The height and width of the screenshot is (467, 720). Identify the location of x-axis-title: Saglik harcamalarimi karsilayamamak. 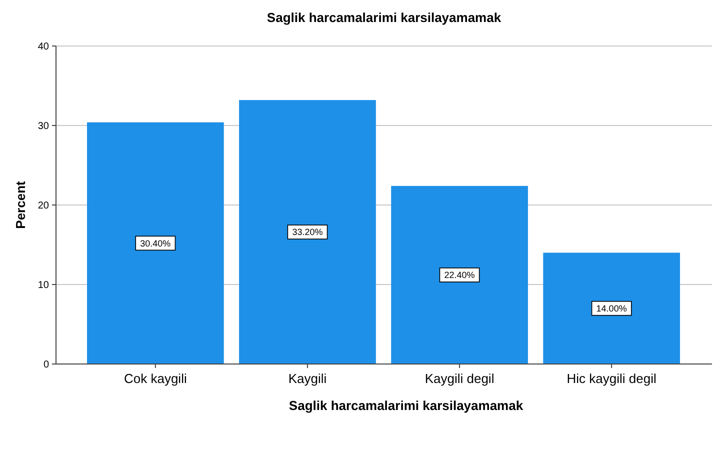
(406, 405).